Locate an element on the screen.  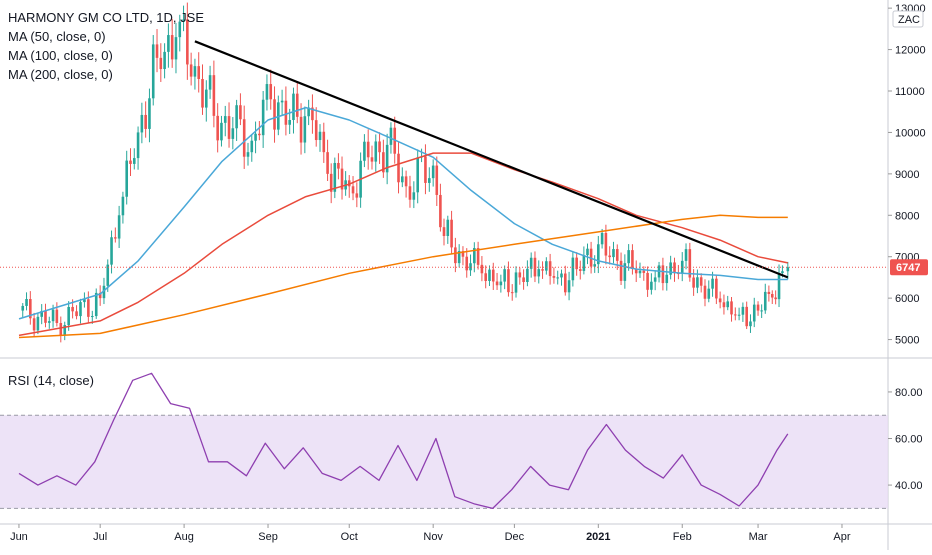
price-tick-label: 6000 is located at coordinates (907, 299).